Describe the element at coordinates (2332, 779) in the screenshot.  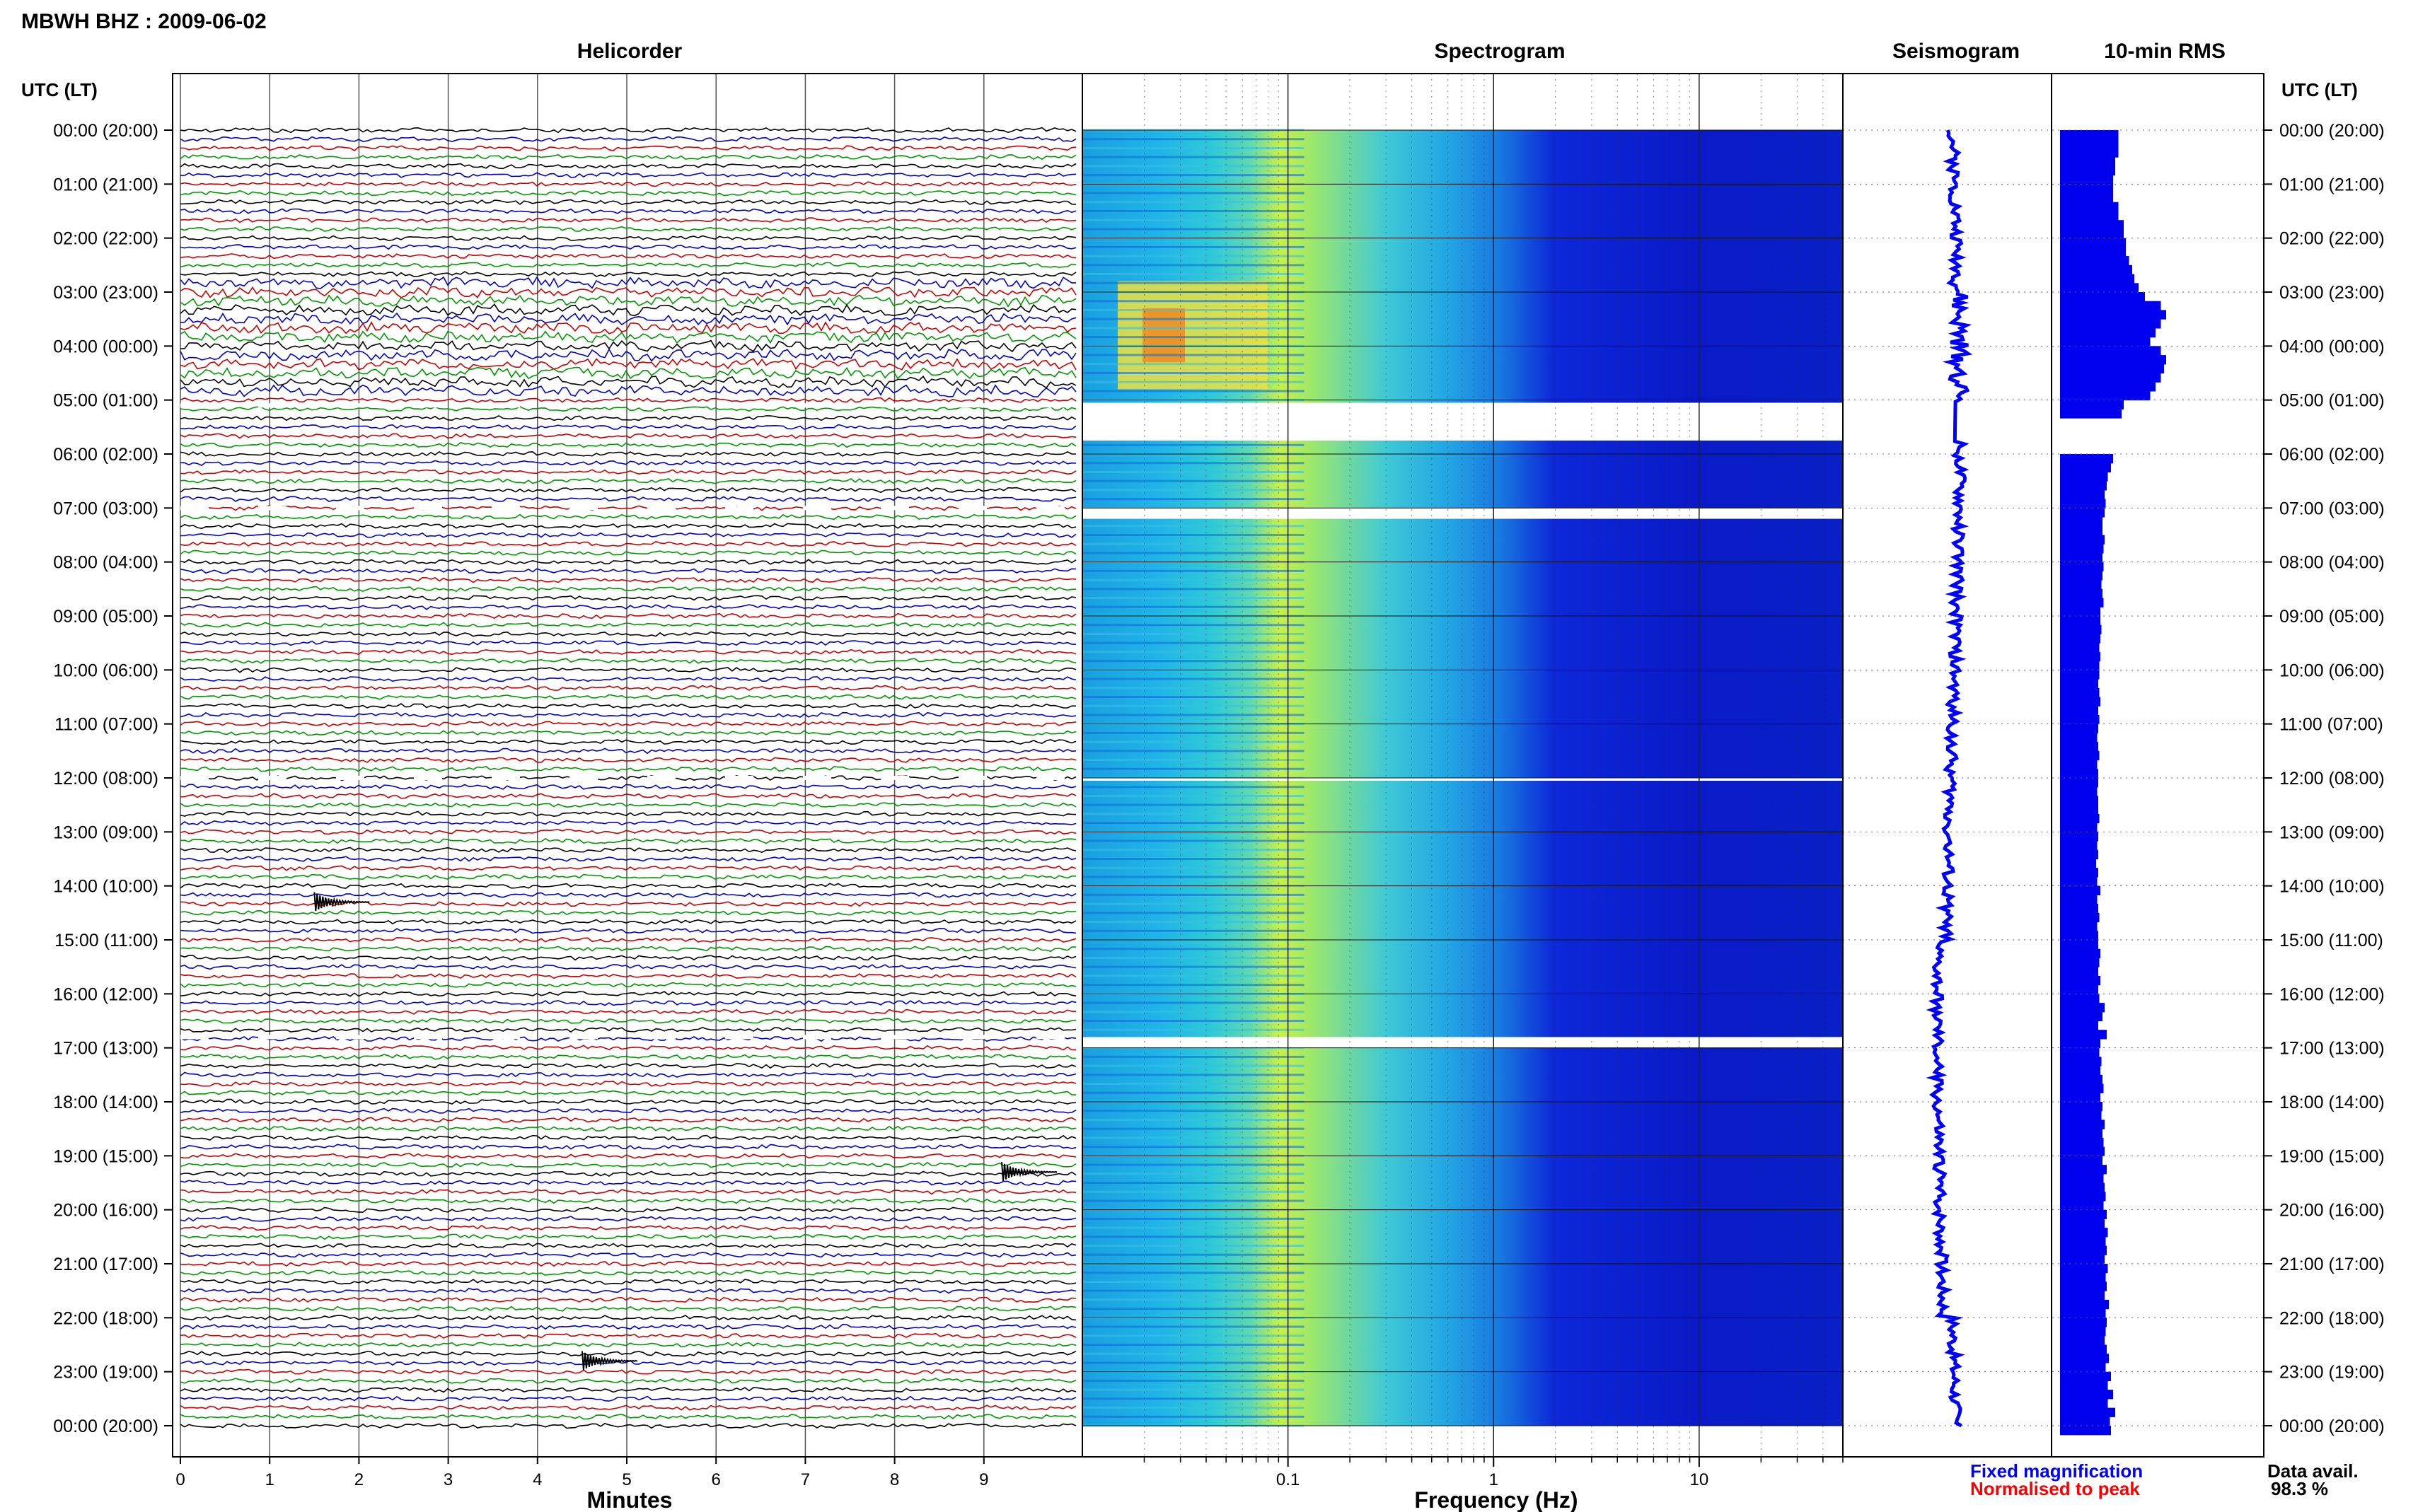
I see `hour-label-right: 12:00 (08:00)` at that location.